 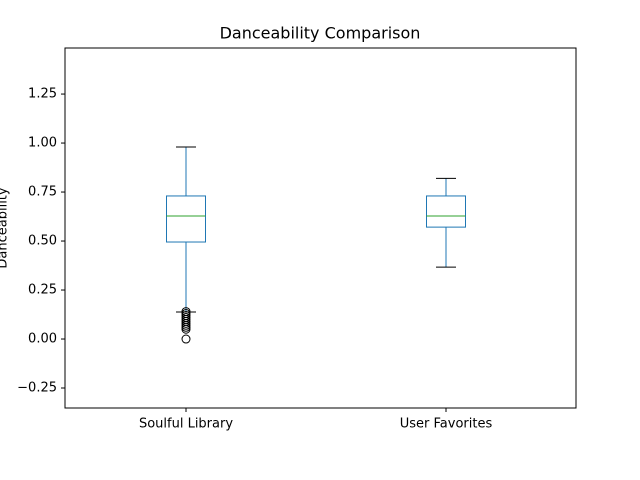 What do you see at coordinates (186, 424) in the screenshot?
I see `x-tick-label: Soulful Library` at bounding box center [186, 424].